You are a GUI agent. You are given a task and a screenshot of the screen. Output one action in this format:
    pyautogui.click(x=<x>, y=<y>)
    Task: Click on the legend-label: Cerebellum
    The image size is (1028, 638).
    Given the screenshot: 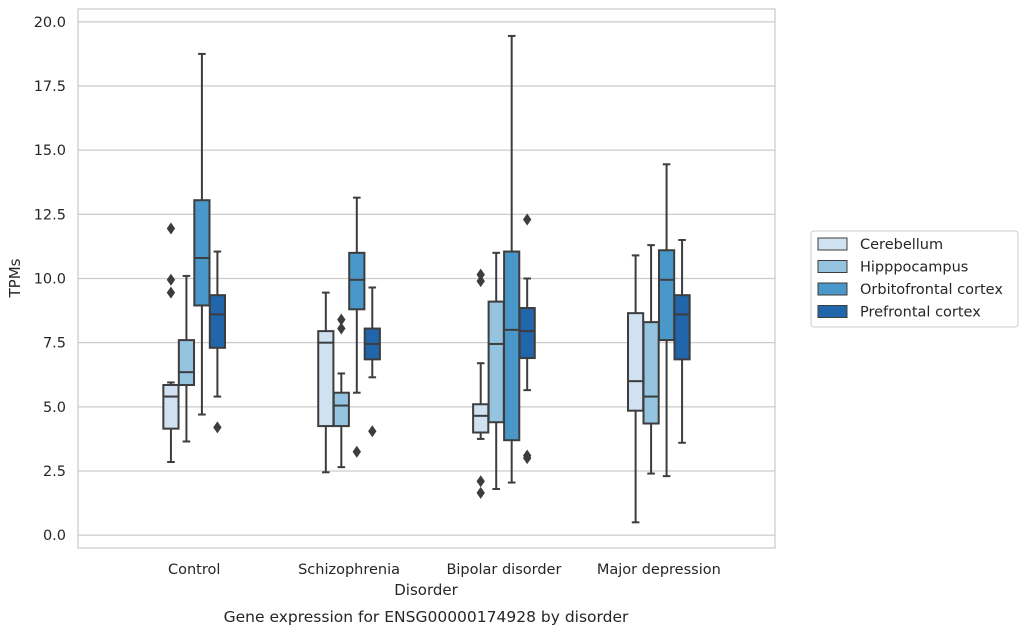 What is the action you would take?
    pyautogui.click(x=901, y=245)
    